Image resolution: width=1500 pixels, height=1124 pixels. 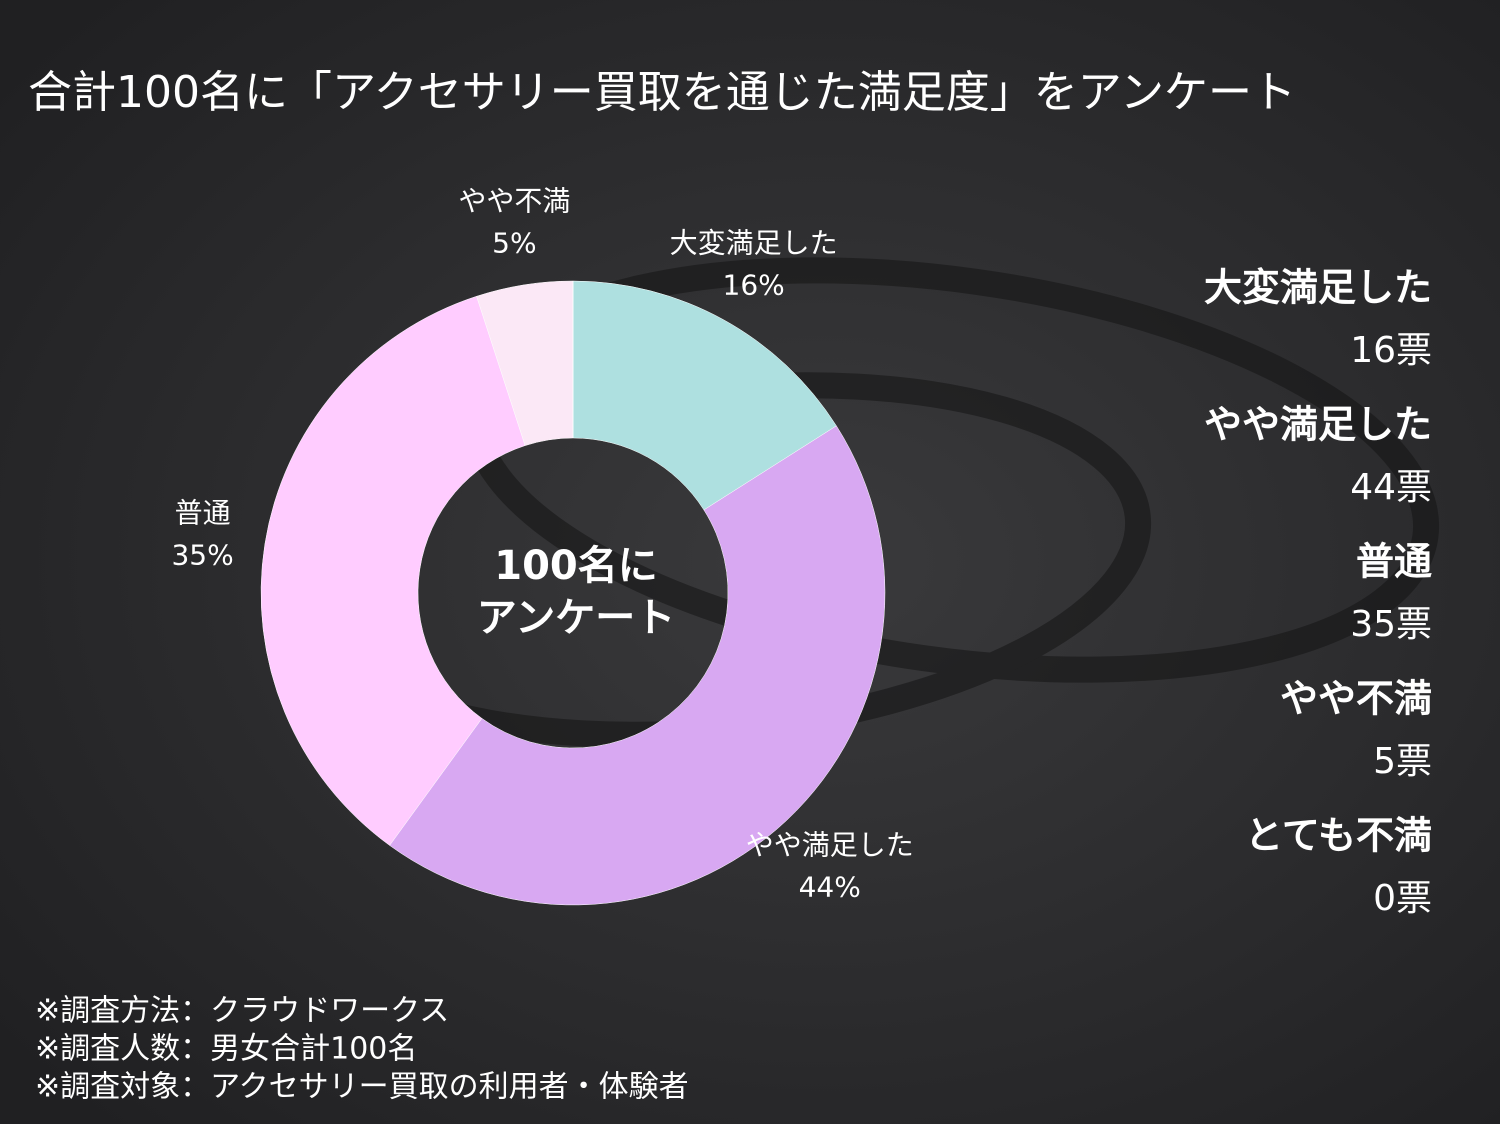 I want to click on slice-value-label: 44%, so click(x=830, y=886).